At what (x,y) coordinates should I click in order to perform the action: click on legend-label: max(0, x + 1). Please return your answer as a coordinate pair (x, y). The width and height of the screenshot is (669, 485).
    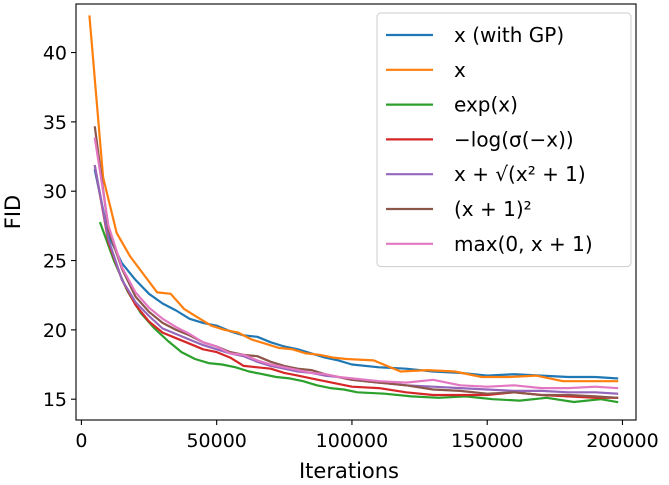
    Looking at the image, I should click on (523, 244).